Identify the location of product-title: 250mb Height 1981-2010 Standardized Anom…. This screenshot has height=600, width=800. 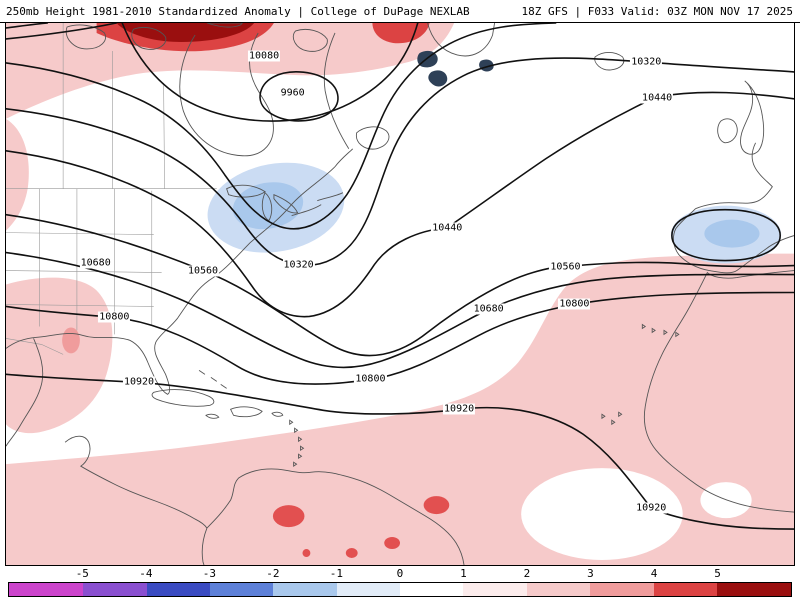
(238, 11).